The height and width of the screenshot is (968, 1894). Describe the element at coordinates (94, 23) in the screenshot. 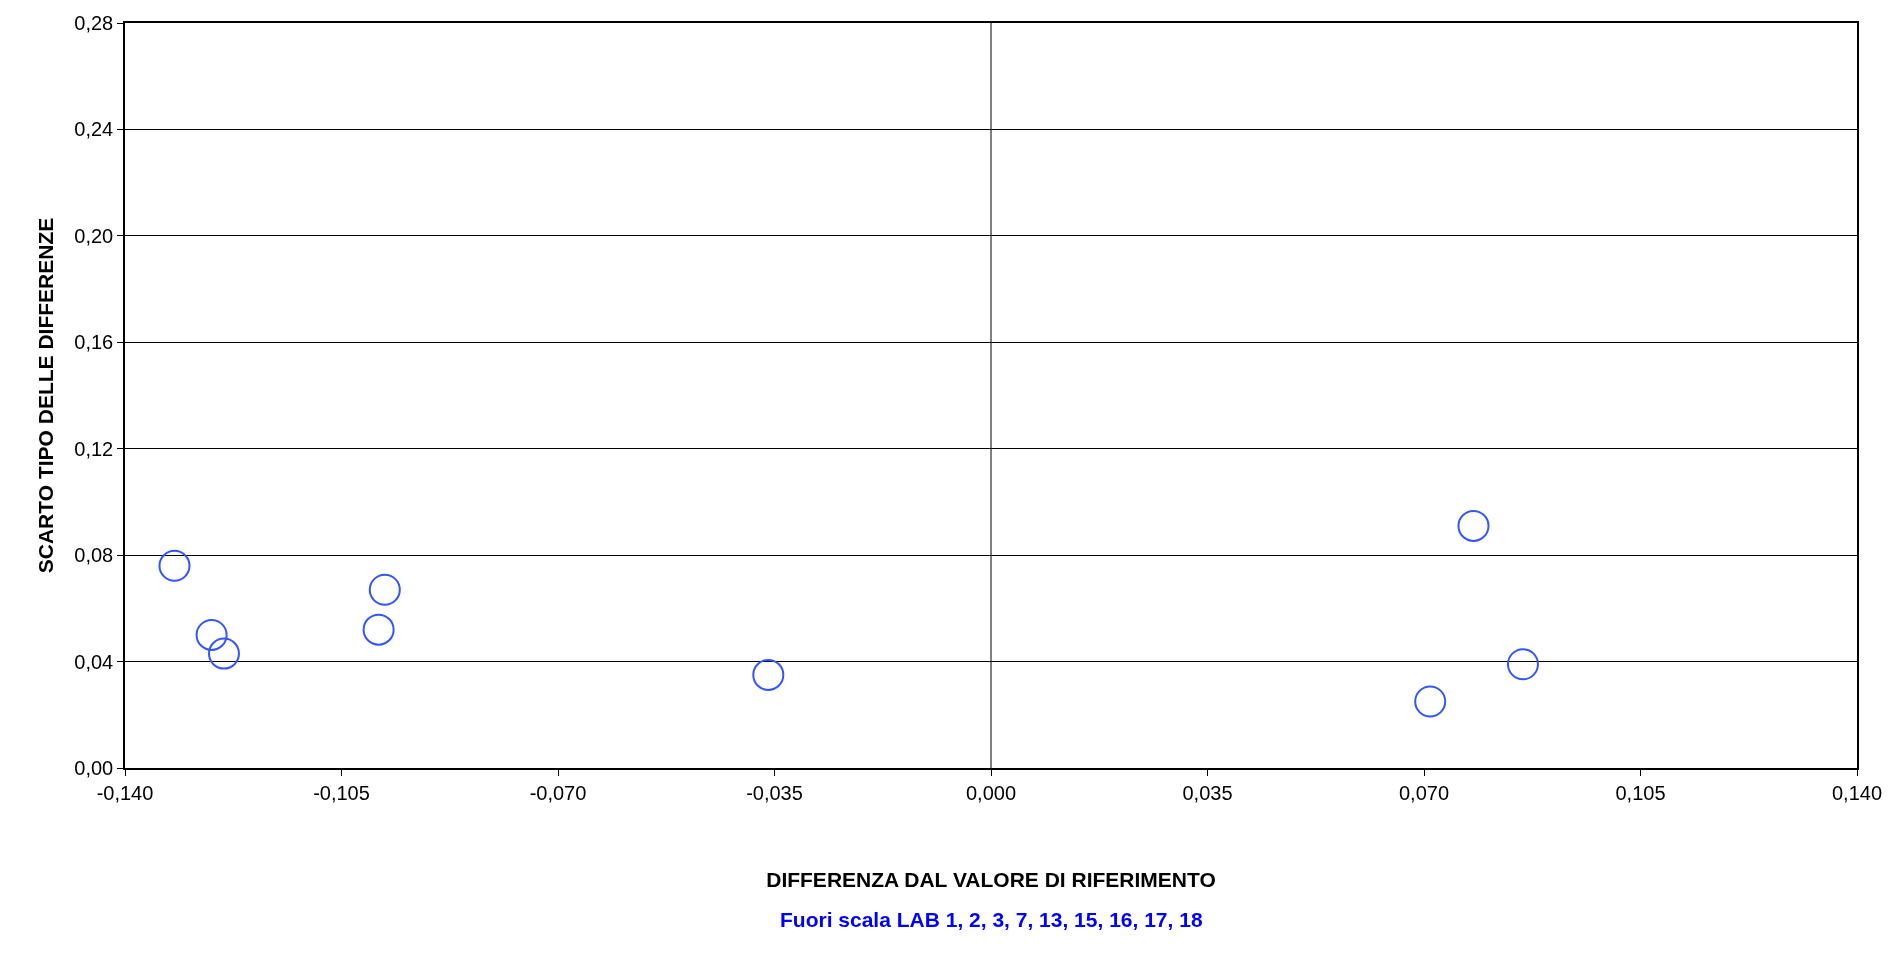

I see `y-tick-label: 0,28` at that location.